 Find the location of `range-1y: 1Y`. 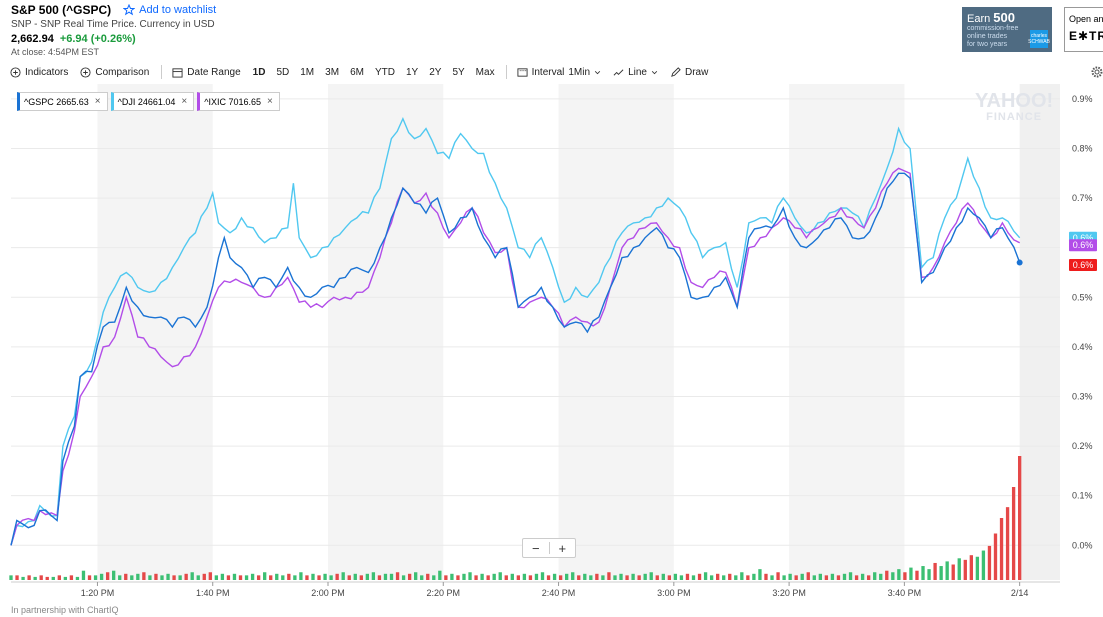

range-1y: 1Y is located at coordinates (412, 72).